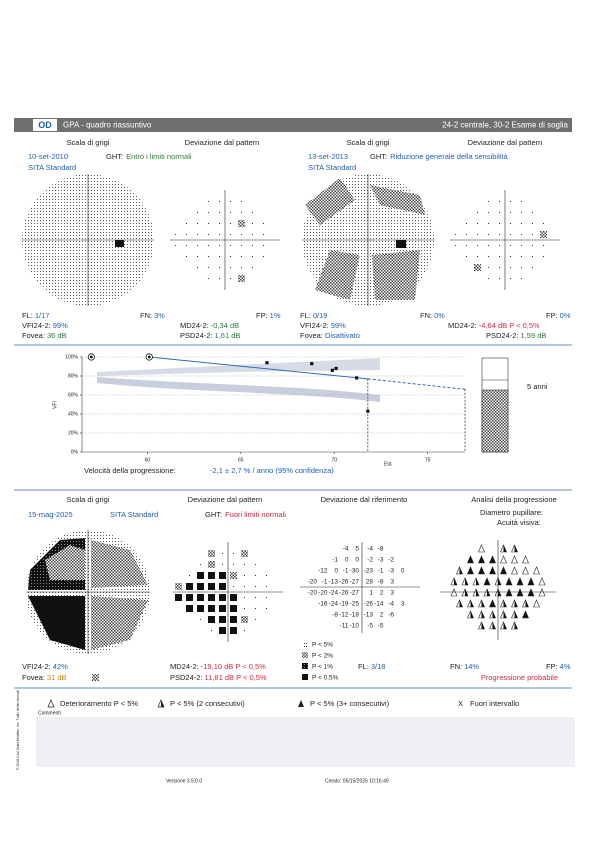 The image size is (595, 842). I want to click on progression-label: Velocità della progressione:, so click(130, 470).